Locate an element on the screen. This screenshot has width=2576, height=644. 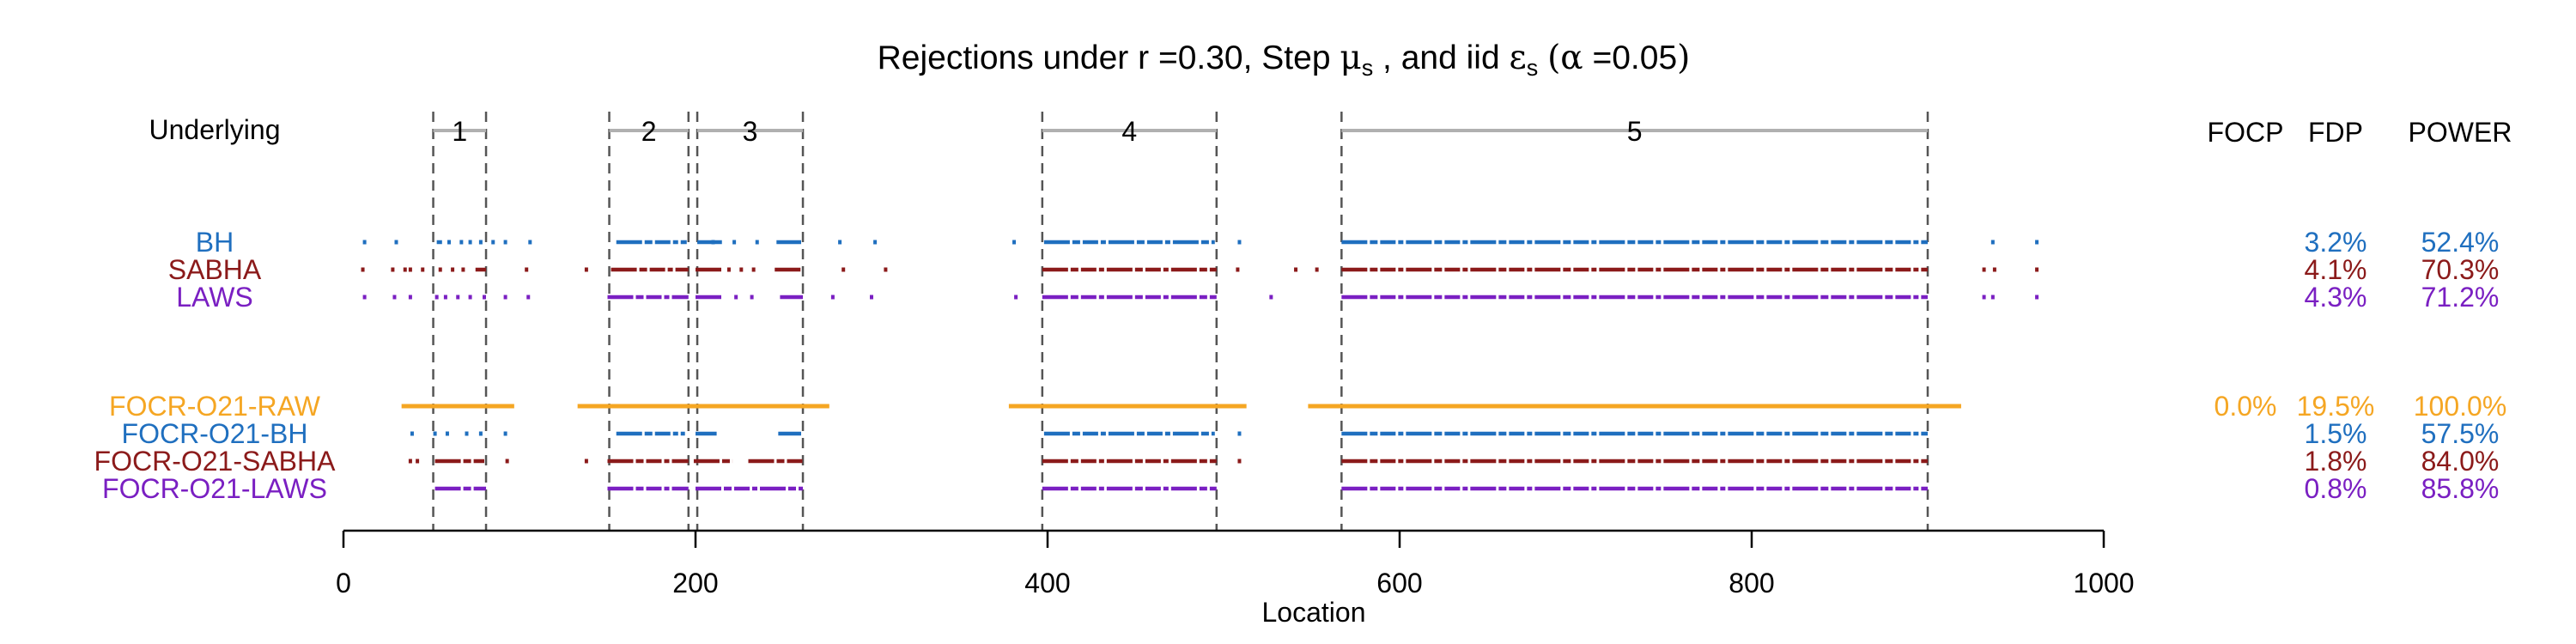
segment-label-5: 5 is located at coordinates (1635, 132).